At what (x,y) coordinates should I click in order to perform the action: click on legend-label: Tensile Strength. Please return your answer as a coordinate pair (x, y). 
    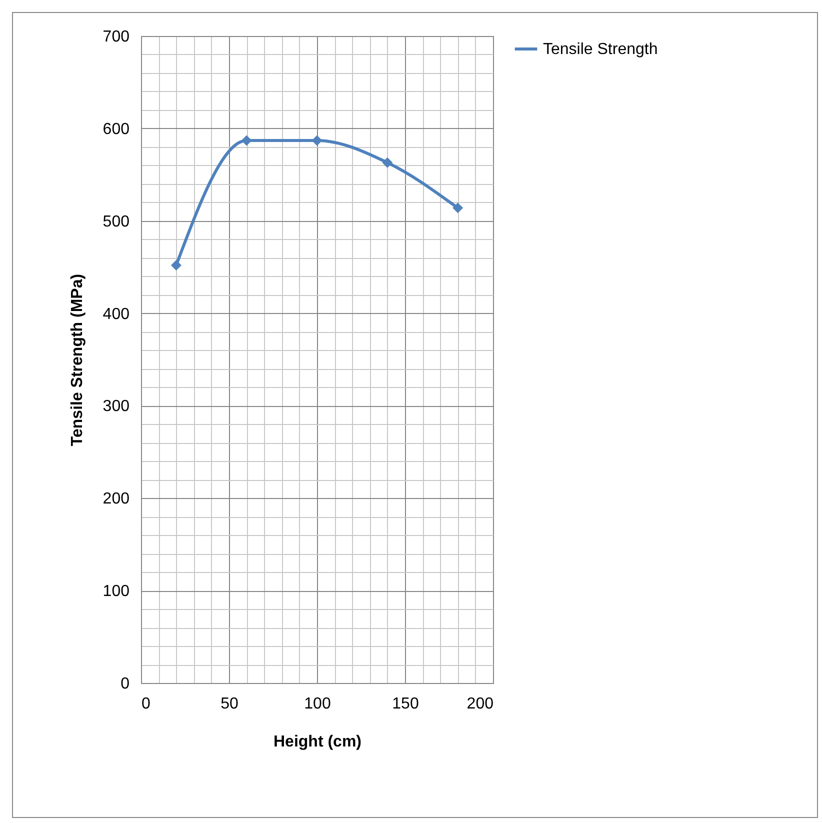
    Looking at the image, I should click on (600, 49).